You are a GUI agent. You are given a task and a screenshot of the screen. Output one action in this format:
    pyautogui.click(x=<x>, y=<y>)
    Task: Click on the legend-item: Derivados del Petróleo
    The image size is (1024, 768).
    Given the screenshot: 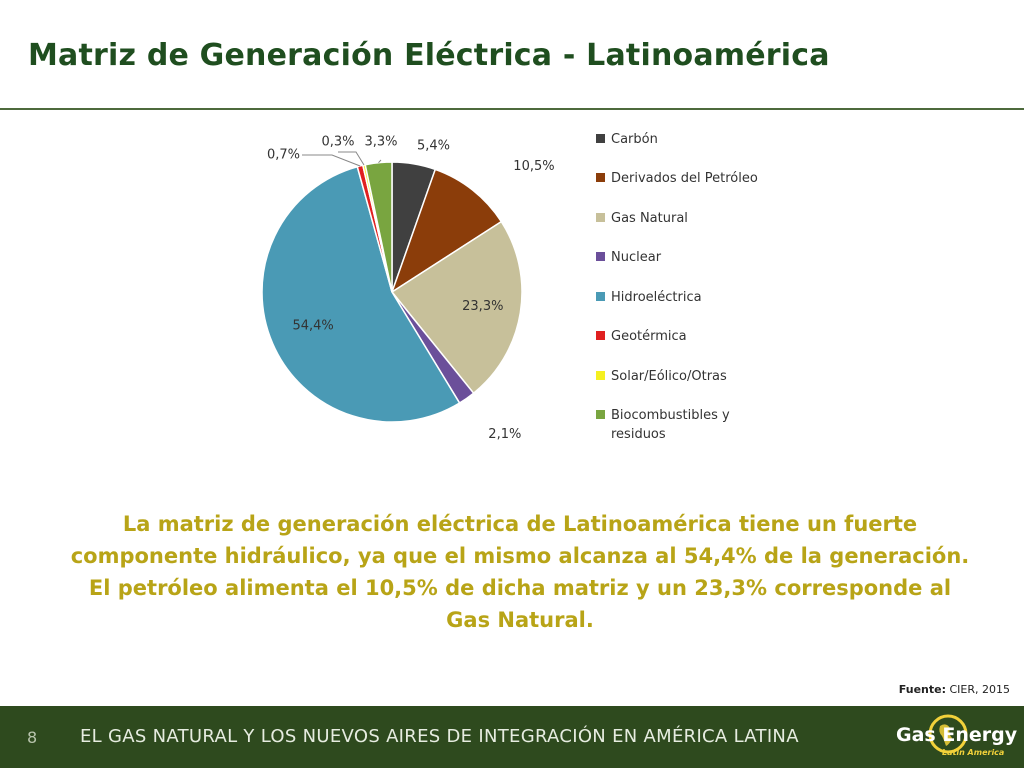 What is the action you would take?
    pyautogui.click(x=706, y=178)
    